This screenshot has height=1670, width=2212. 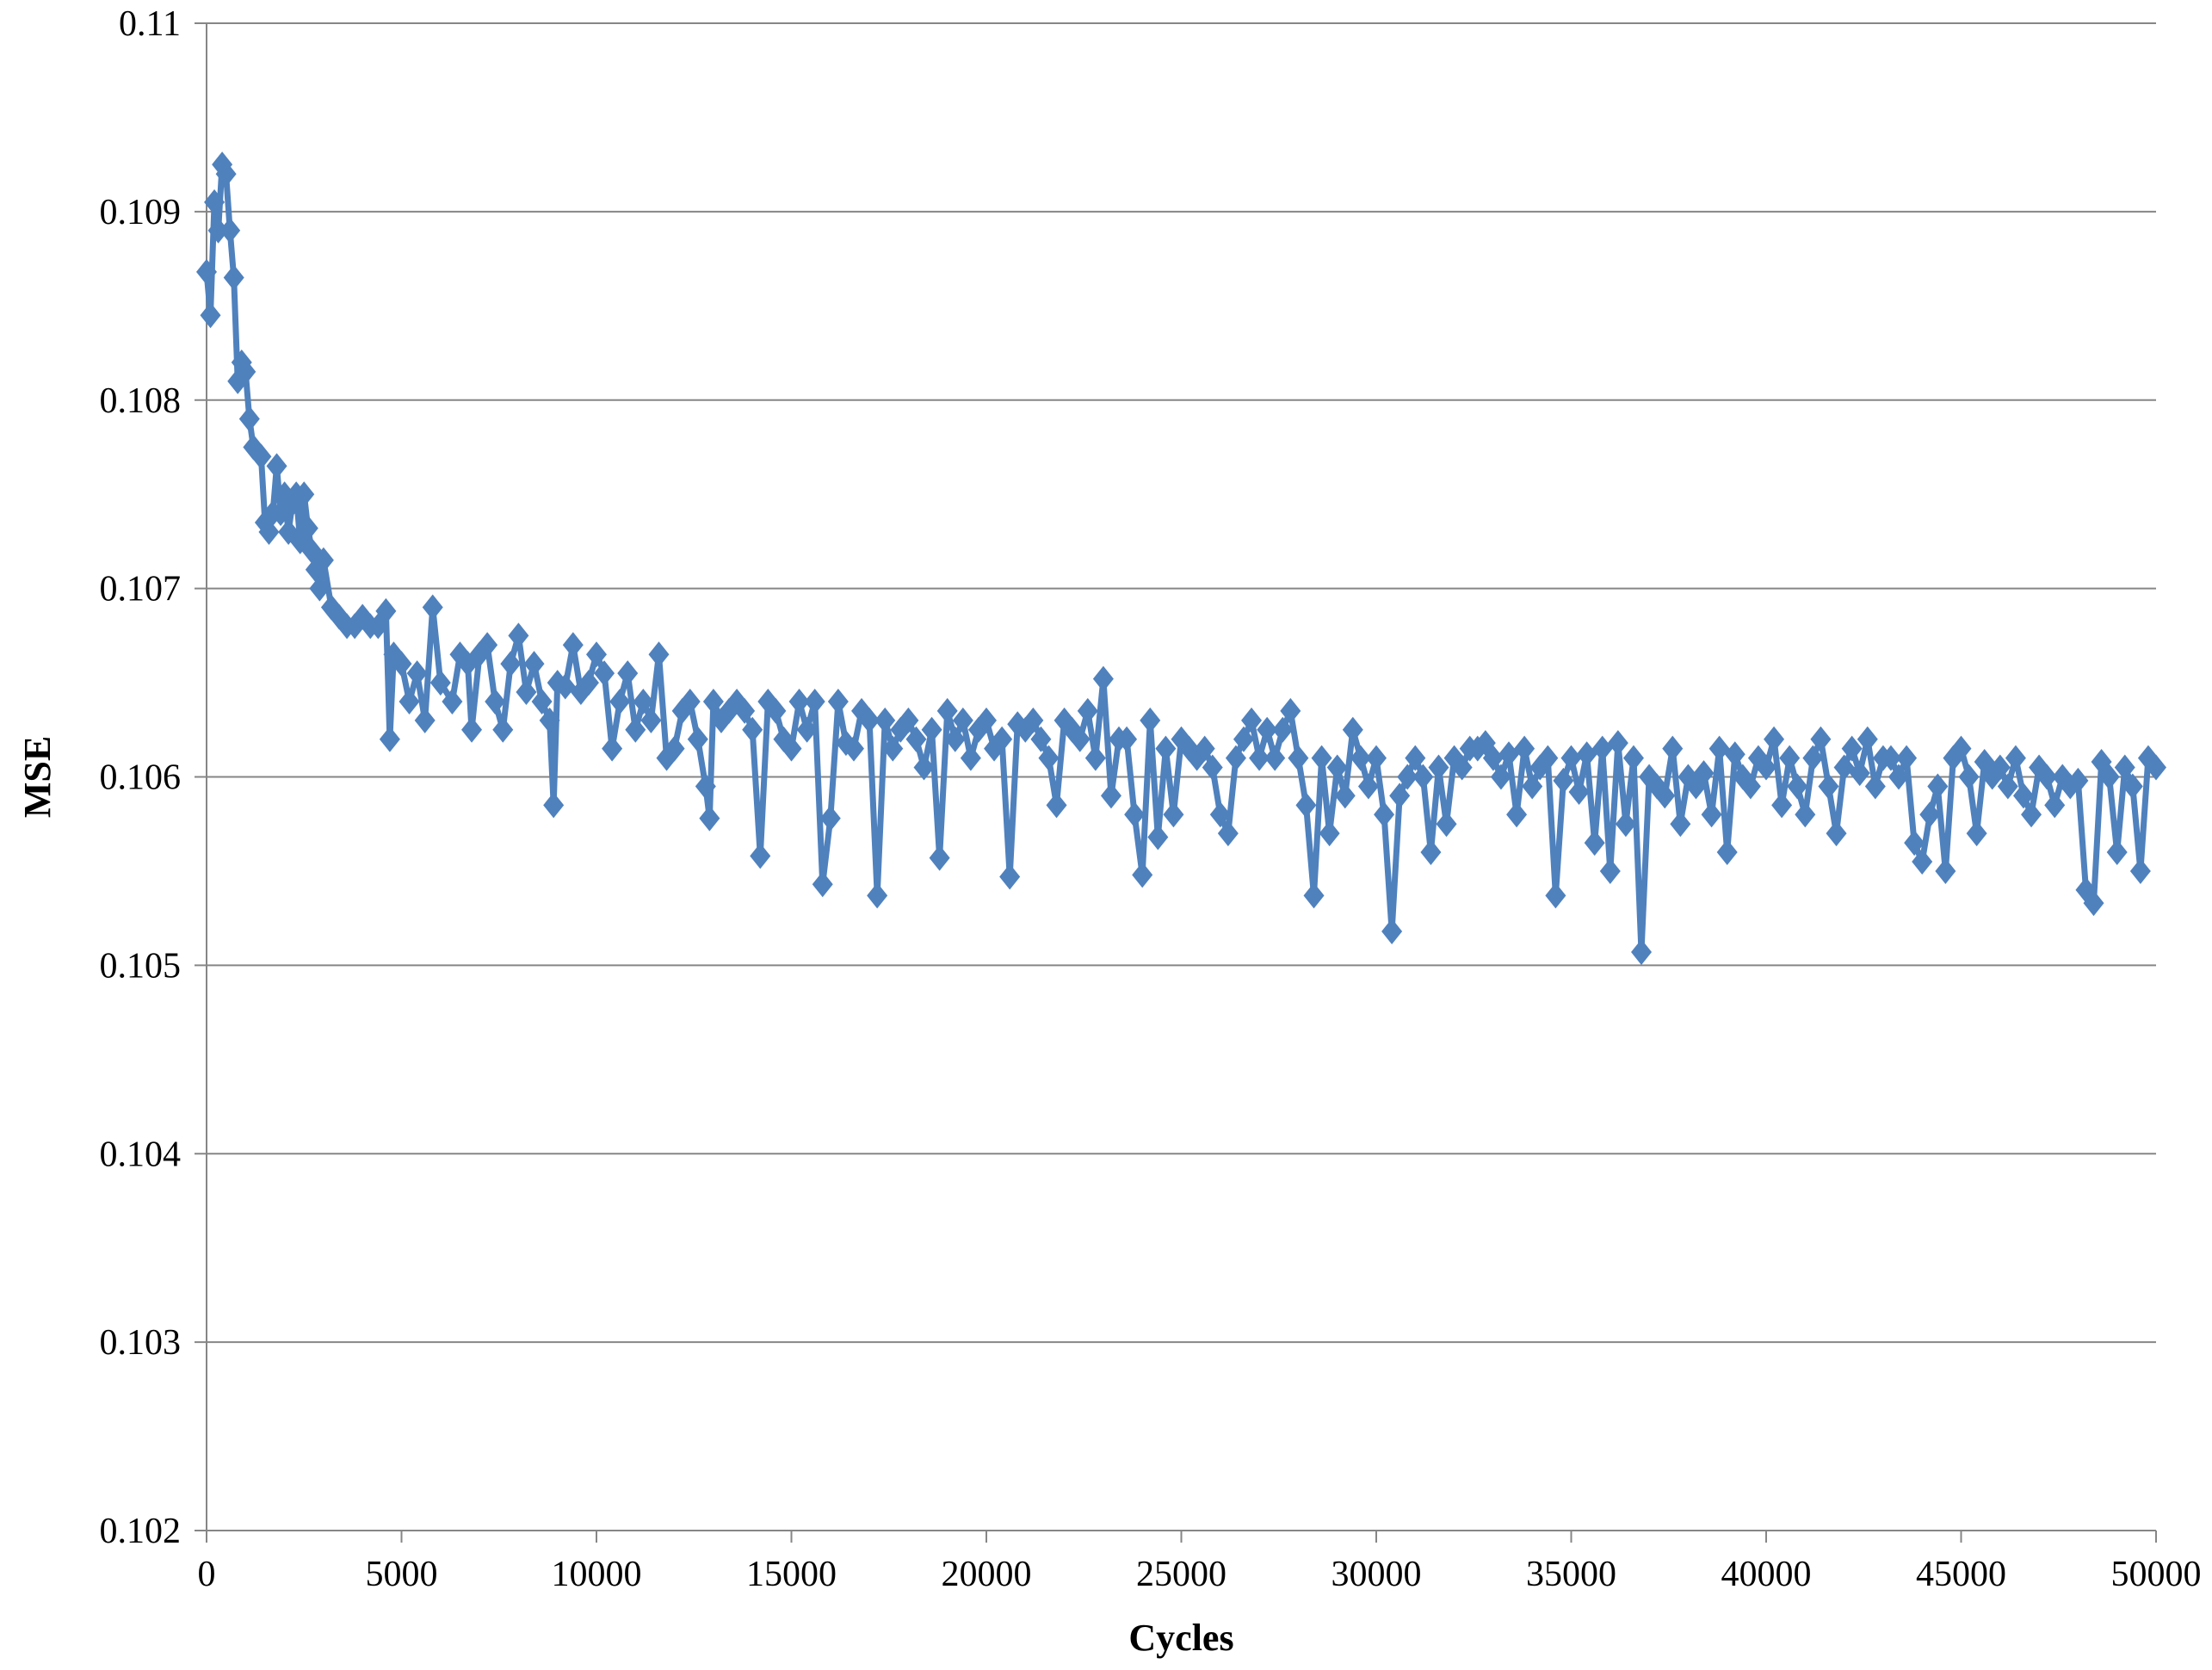 What do you see at coordinates (141, 1532) in the screenshot?
I see `y-tick-label: 0.102` at bounding box center [141, 1532].